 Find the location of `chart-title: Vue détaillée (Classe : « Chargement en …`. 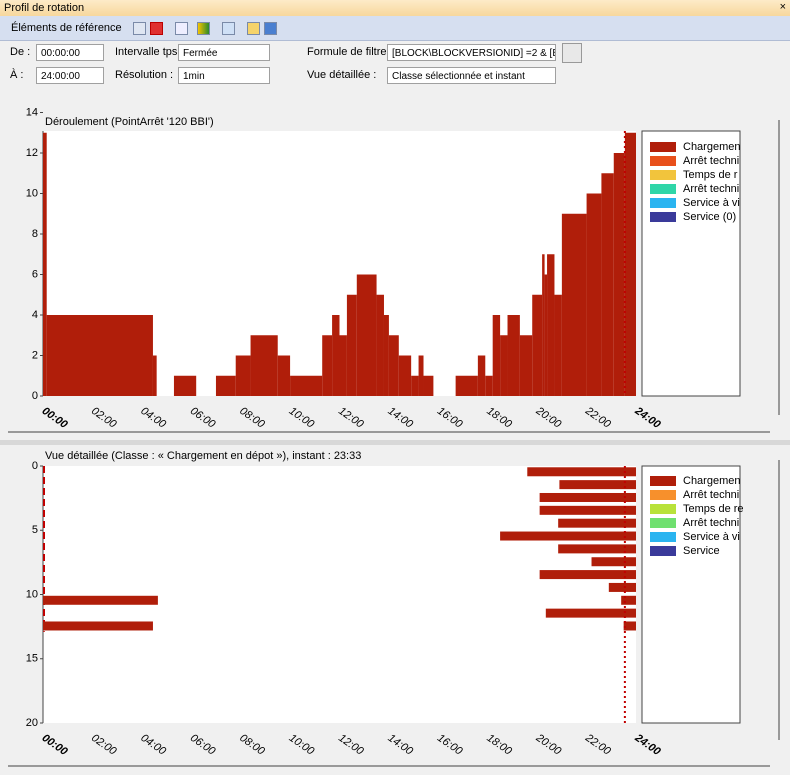

chart-title: Vue détaillée (Classe : « Chargement en … is located at coordinates (203, 456).